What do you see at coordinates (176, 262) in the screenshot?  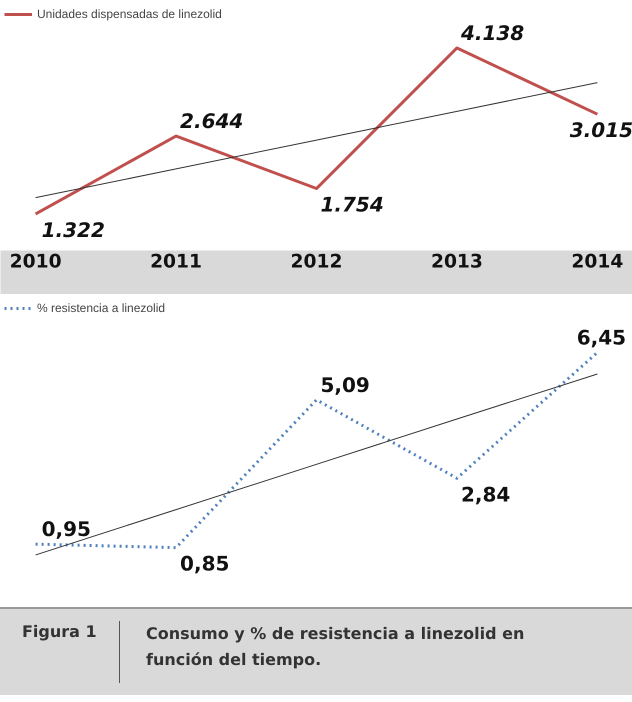 I see `x-tick-label: 2011` at bounding box center [176, 262].